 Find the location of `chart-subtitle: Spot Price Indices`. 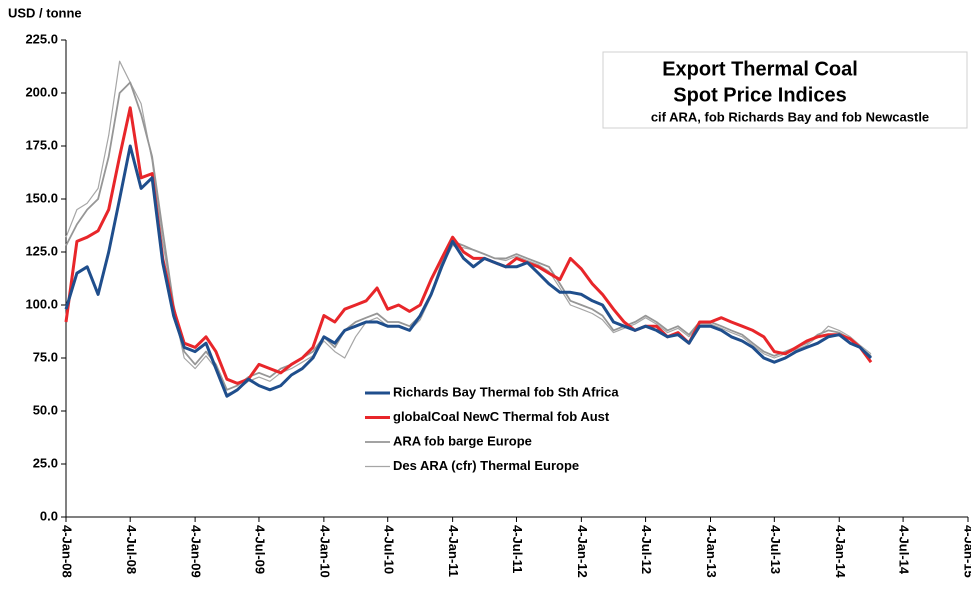

chart-subtitle: Spot Price Indices is located at coordinates (759, 95).